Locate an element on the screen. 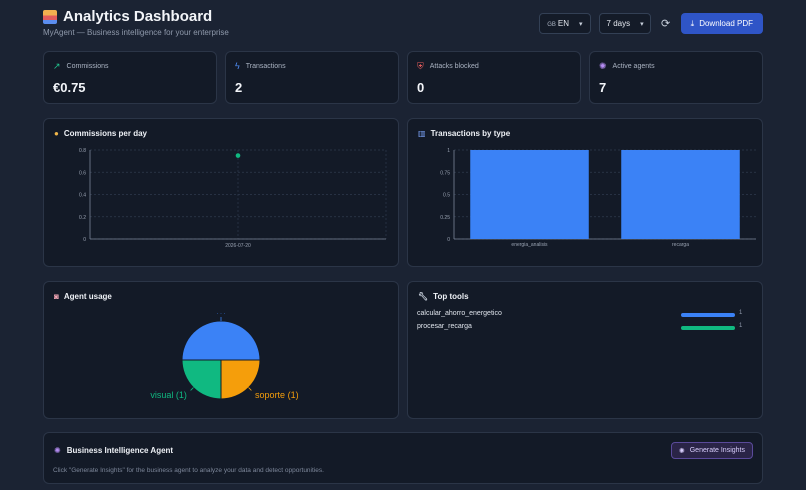 This screenshot has height=490, width=806. kpi-label: Commissions is located at coordinates (87, 66).